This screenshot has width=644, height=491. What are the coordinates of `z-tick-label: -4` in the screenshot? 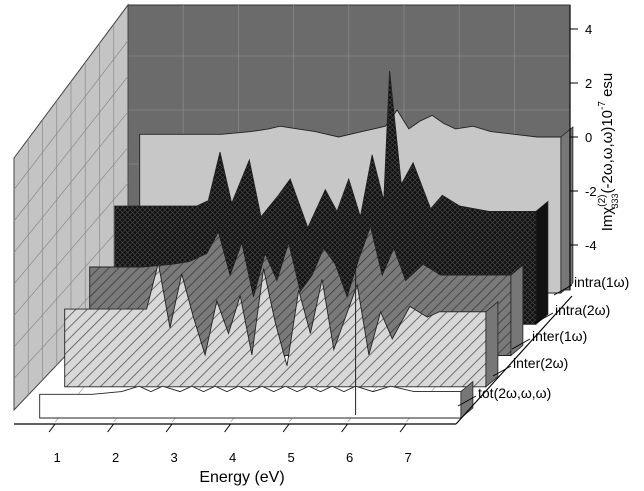 It's located at (591, 245).